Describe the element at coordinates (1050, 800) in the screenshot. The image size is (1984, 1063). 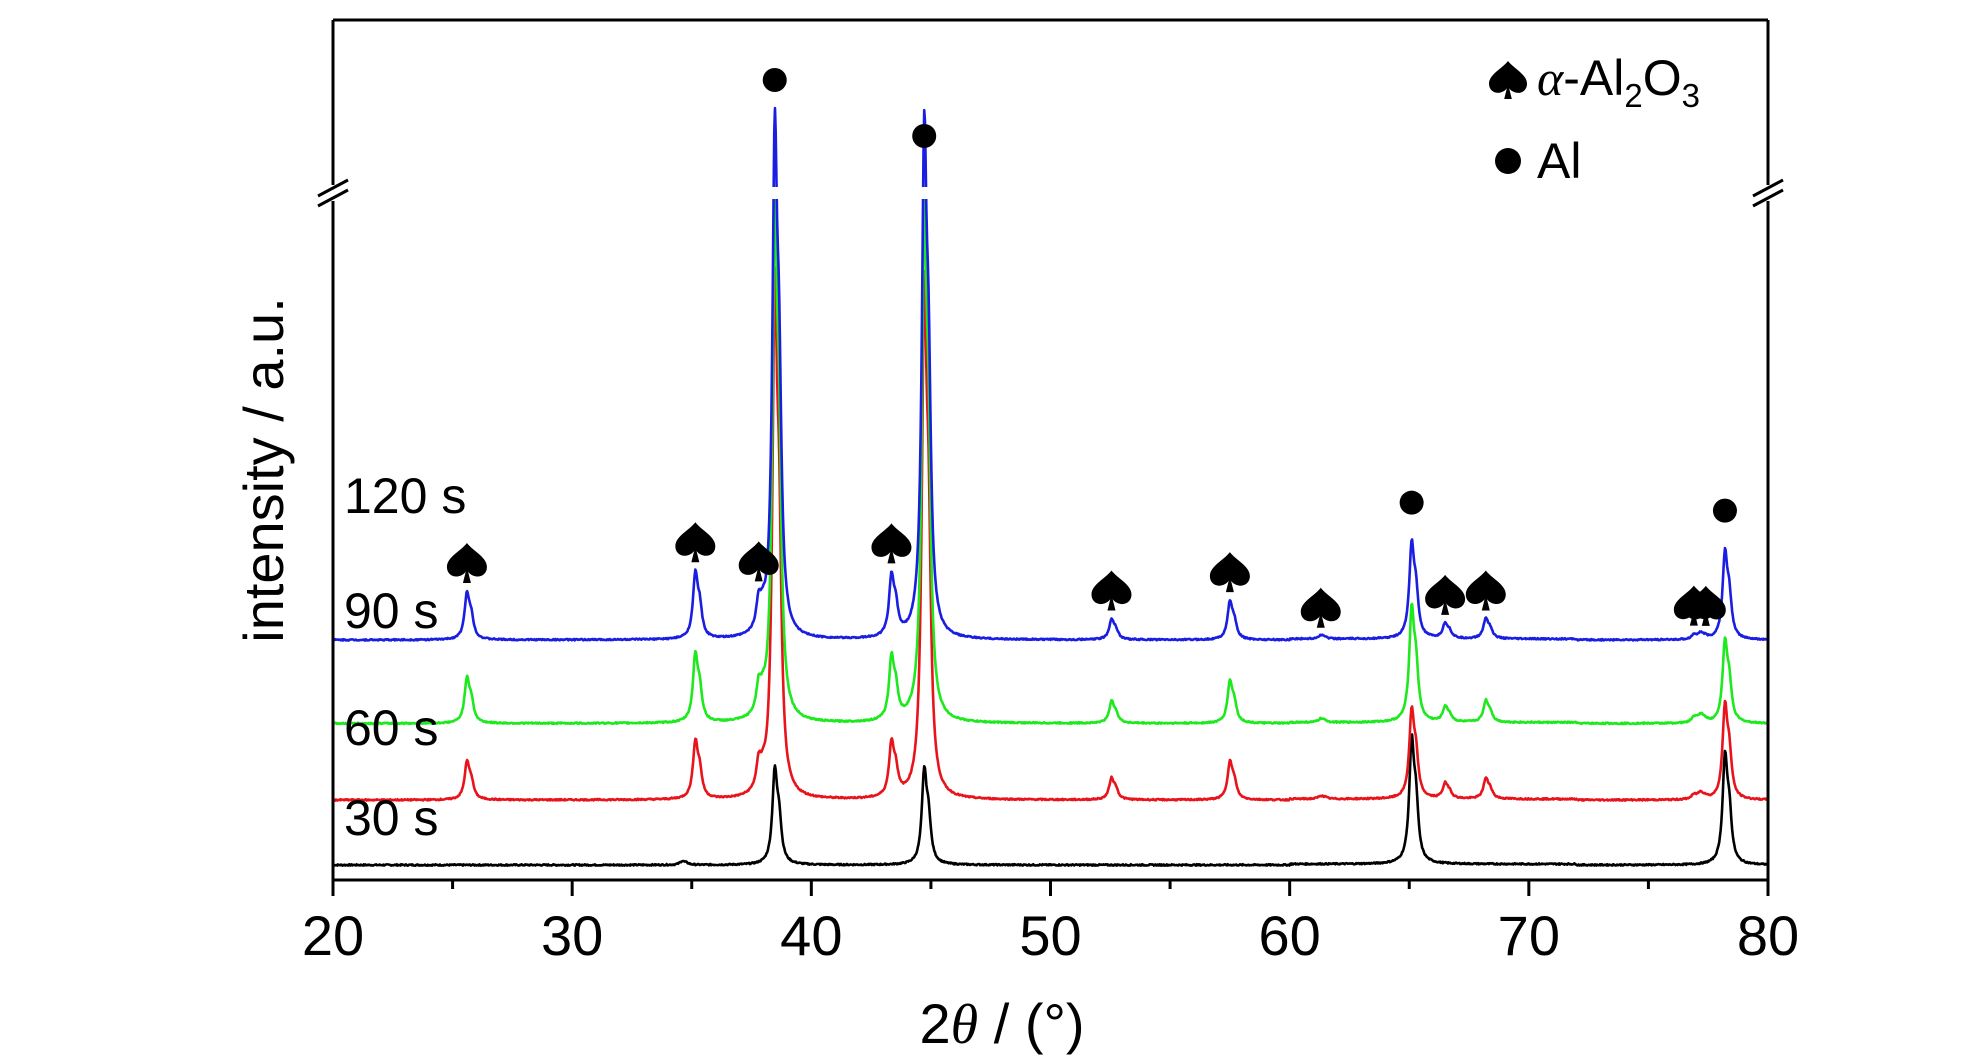
I see `series-line-30-s` at that location.